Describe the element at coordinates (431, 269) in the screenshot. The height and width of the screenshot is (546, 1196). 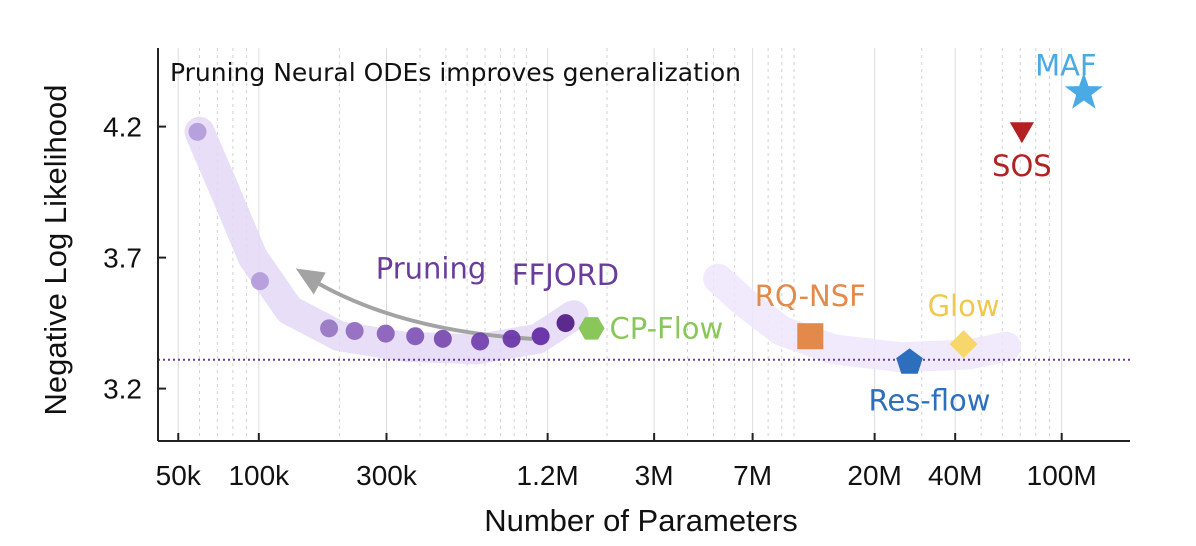
I see `pruning-annotation: Pruning` at that location.